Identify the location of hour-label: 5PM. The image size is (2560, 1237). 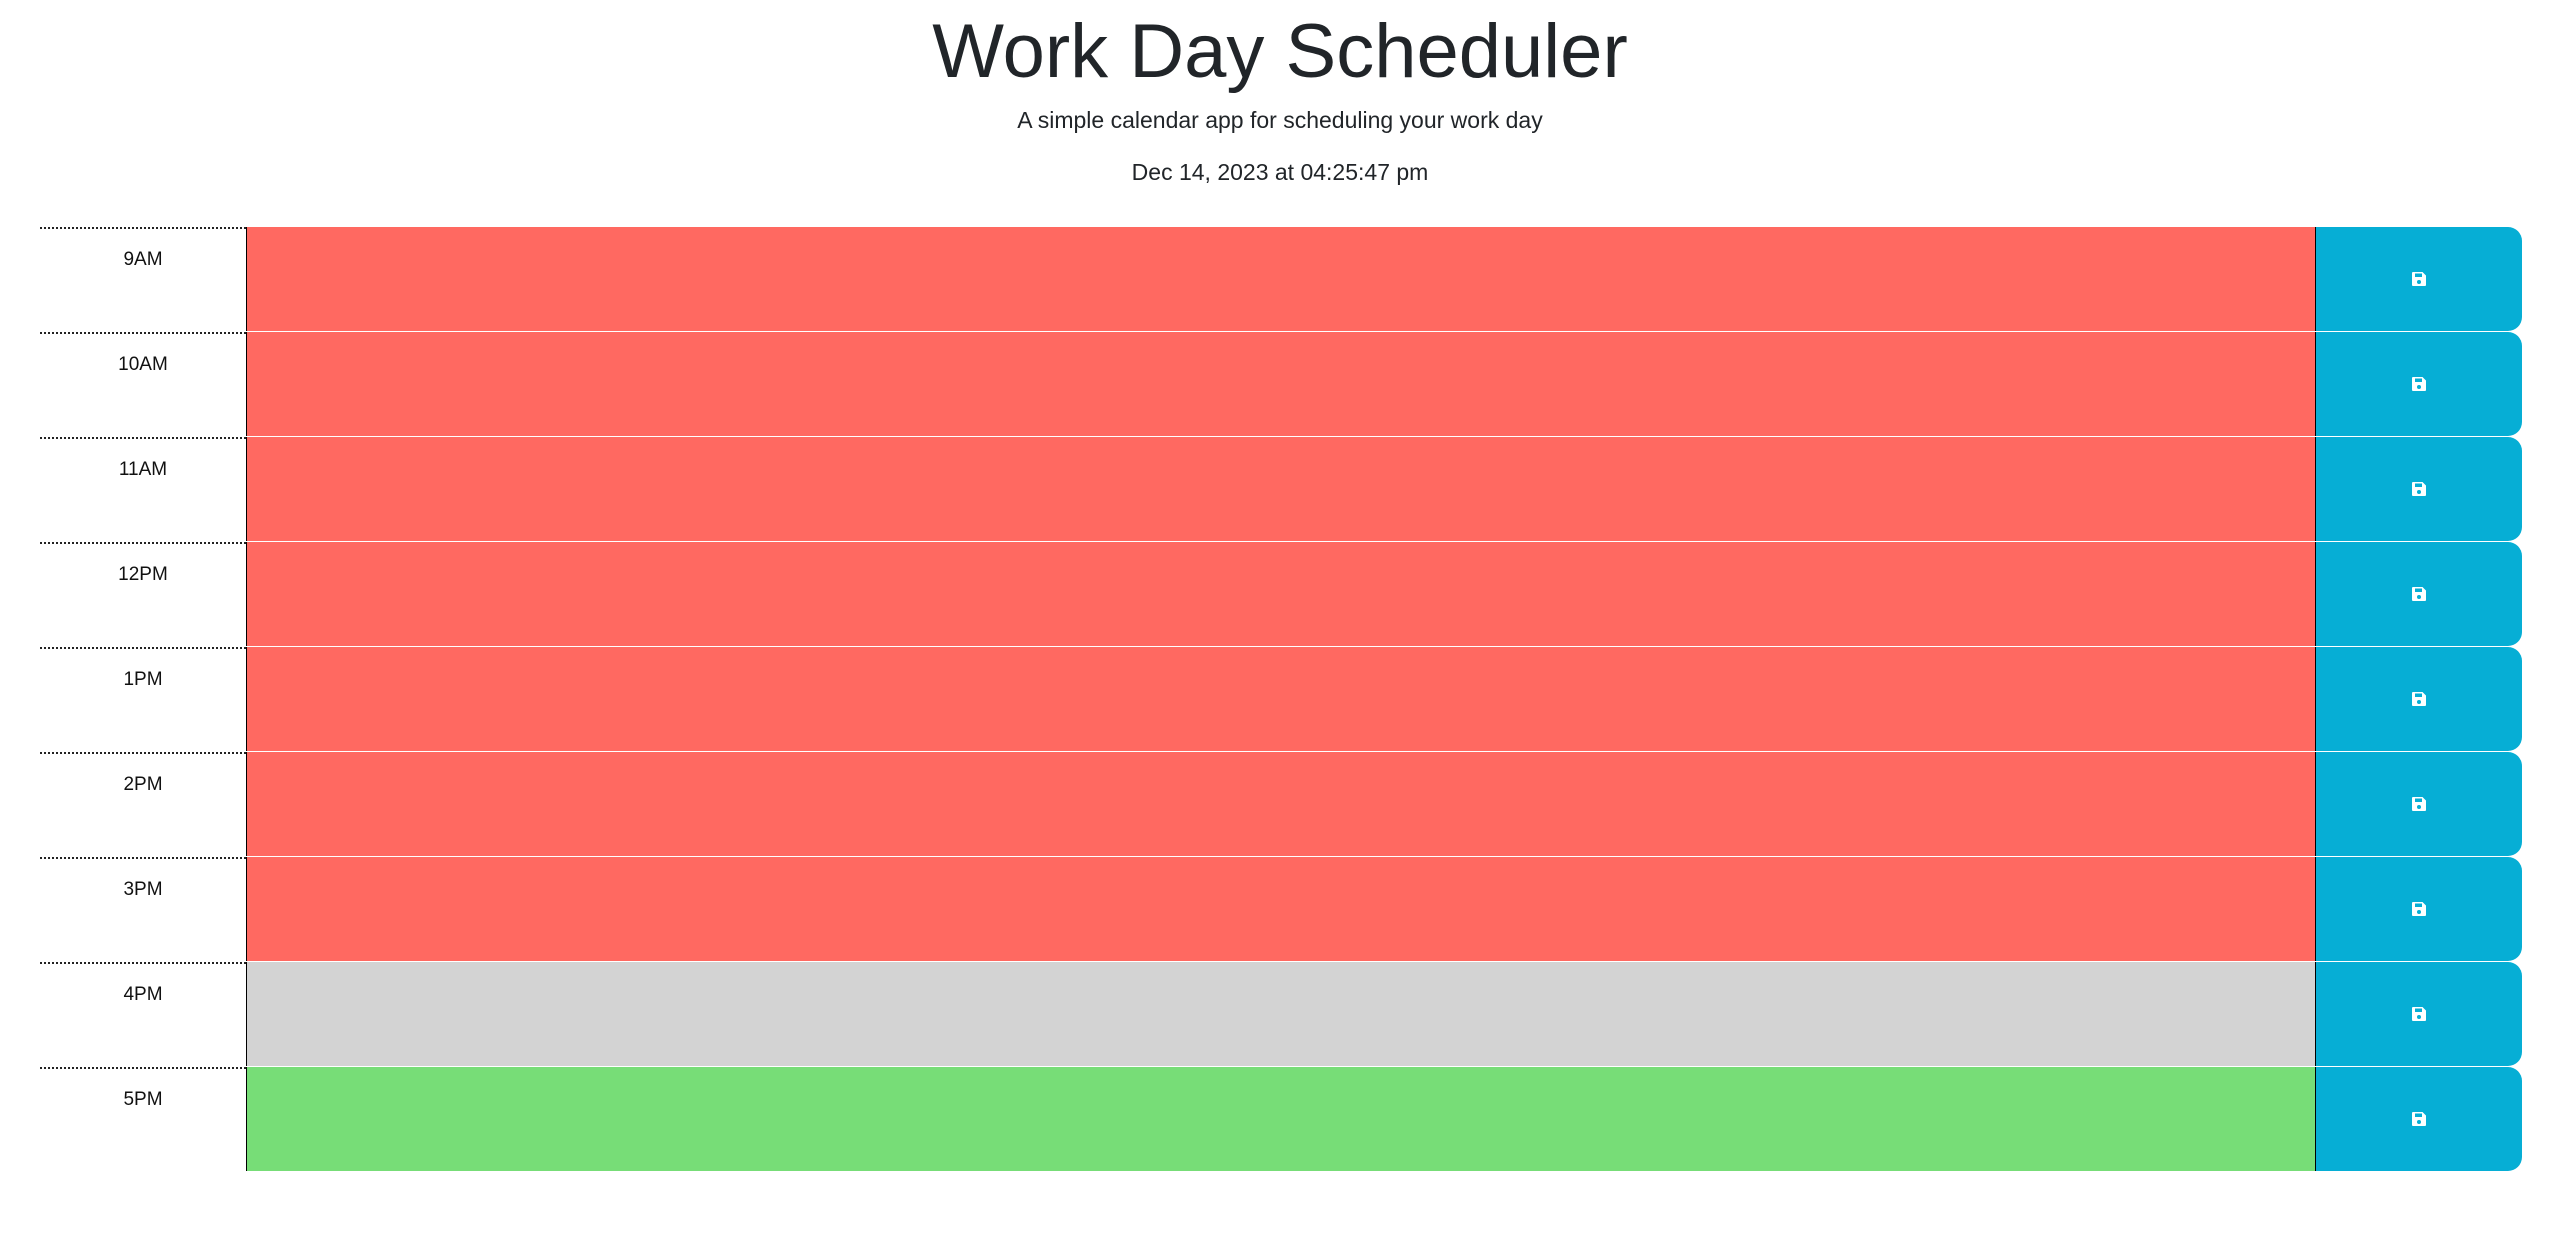
(143, 1119).